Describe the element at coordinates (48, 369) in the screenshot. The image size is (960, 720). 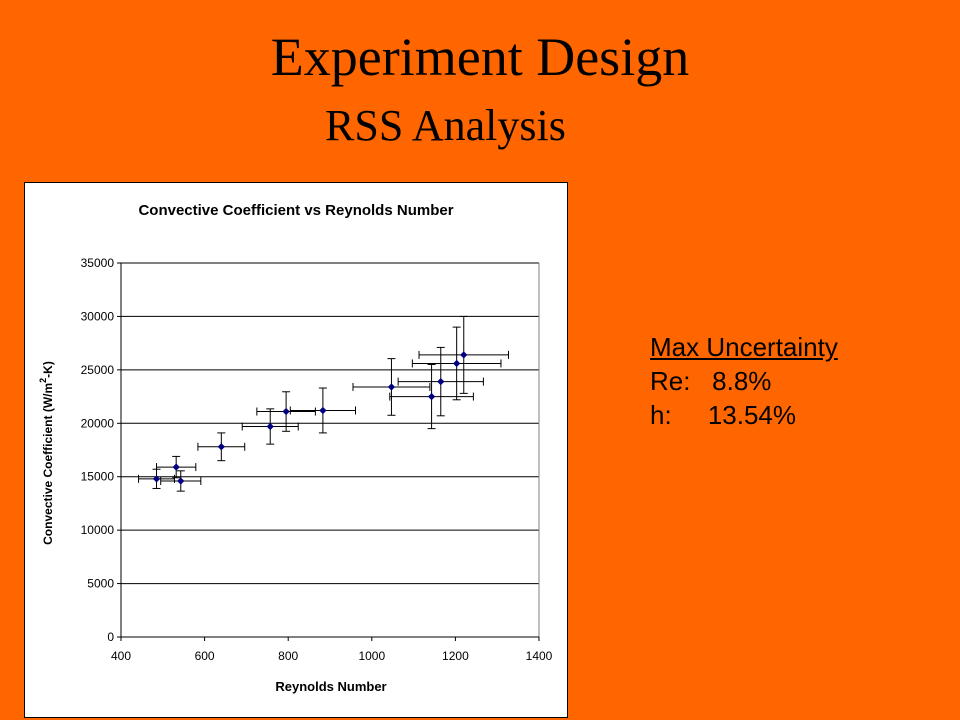
I see `y-axis-title-end: -K)` at that location.